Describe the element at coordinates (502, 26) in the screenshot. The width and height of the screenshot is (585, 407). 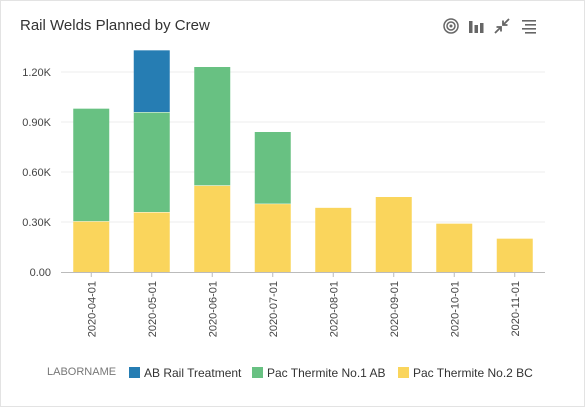
I see `collapse-icon` at that location.